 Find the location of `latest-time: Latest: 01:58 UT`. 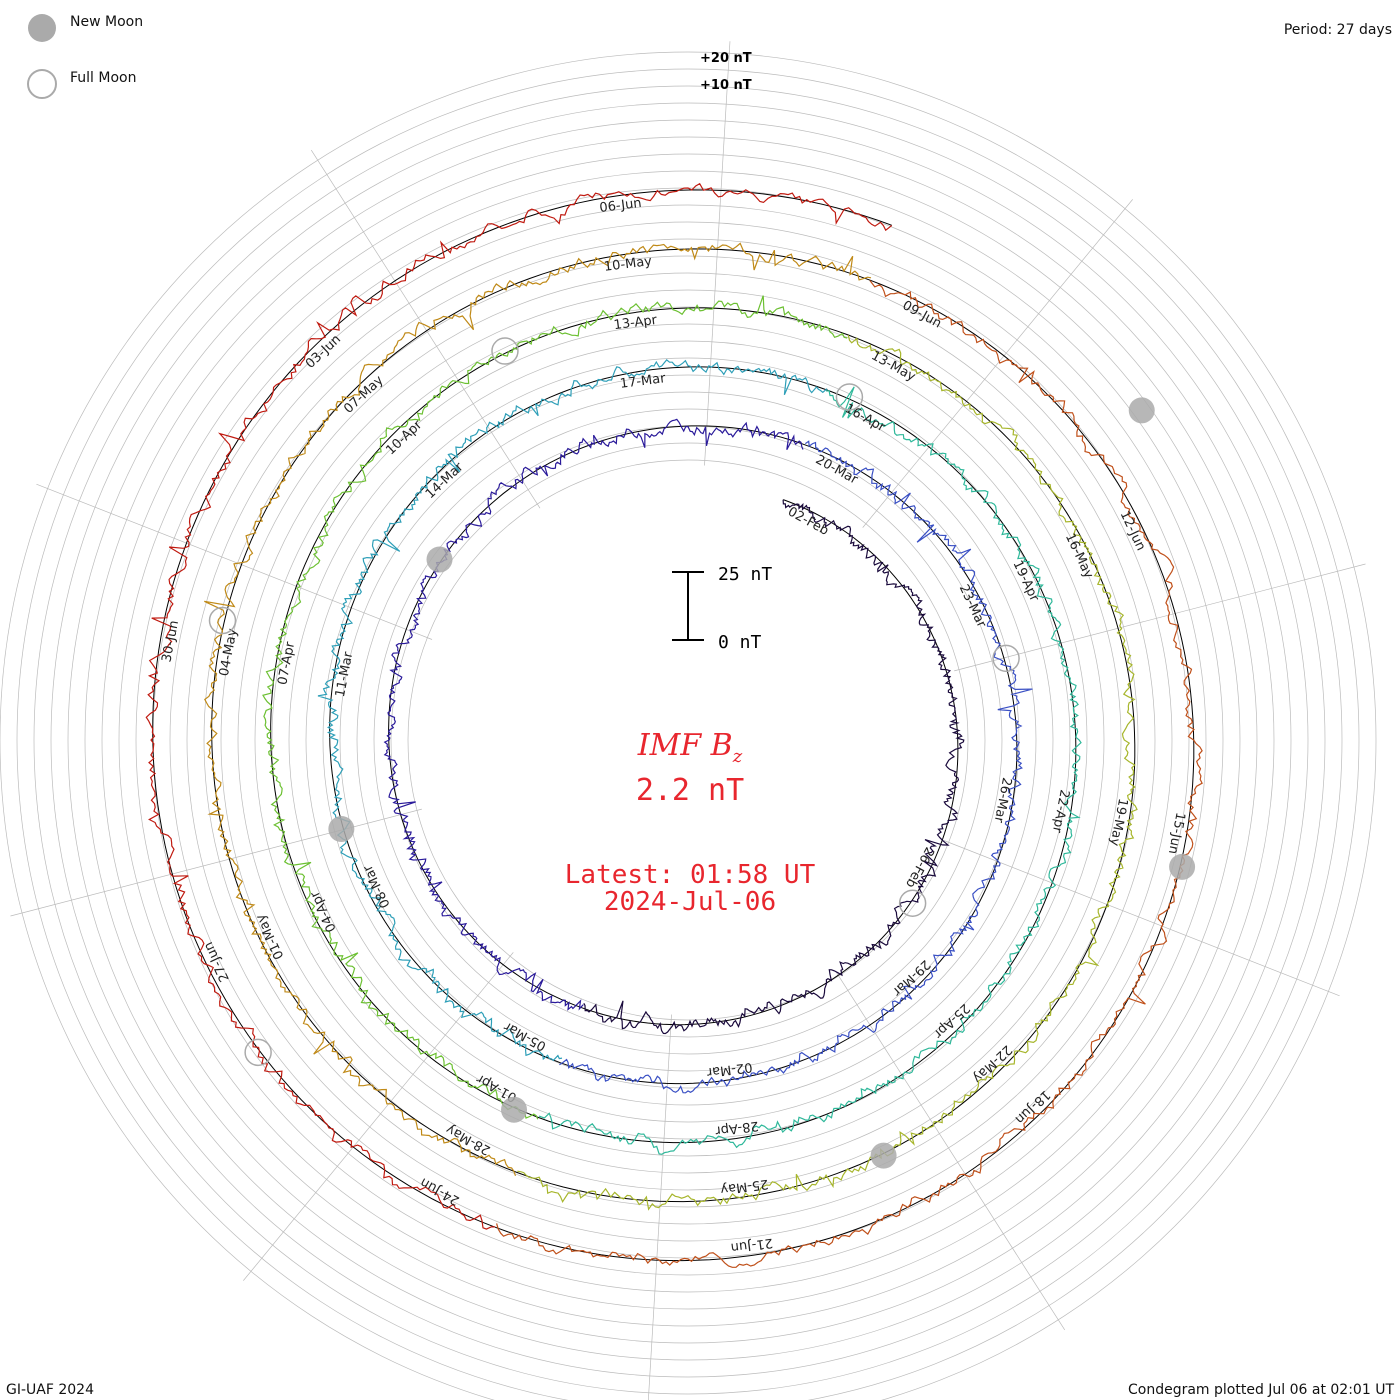

latest-time: Latest: 01:58 UT is located at coordinates (690, 875).